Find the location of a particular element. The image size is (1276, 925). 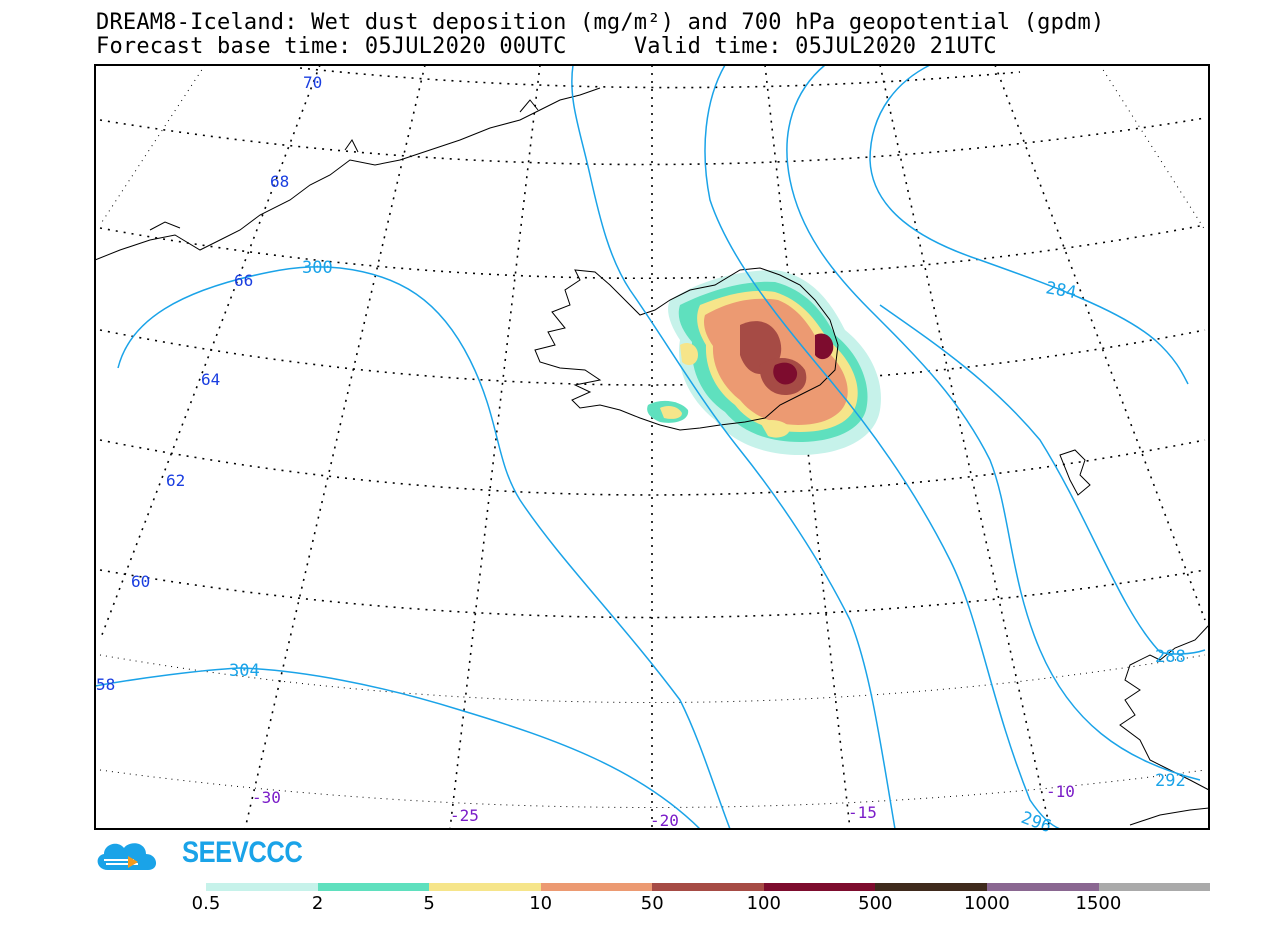

contour-label: 300 is located at coordinates (317, 268).